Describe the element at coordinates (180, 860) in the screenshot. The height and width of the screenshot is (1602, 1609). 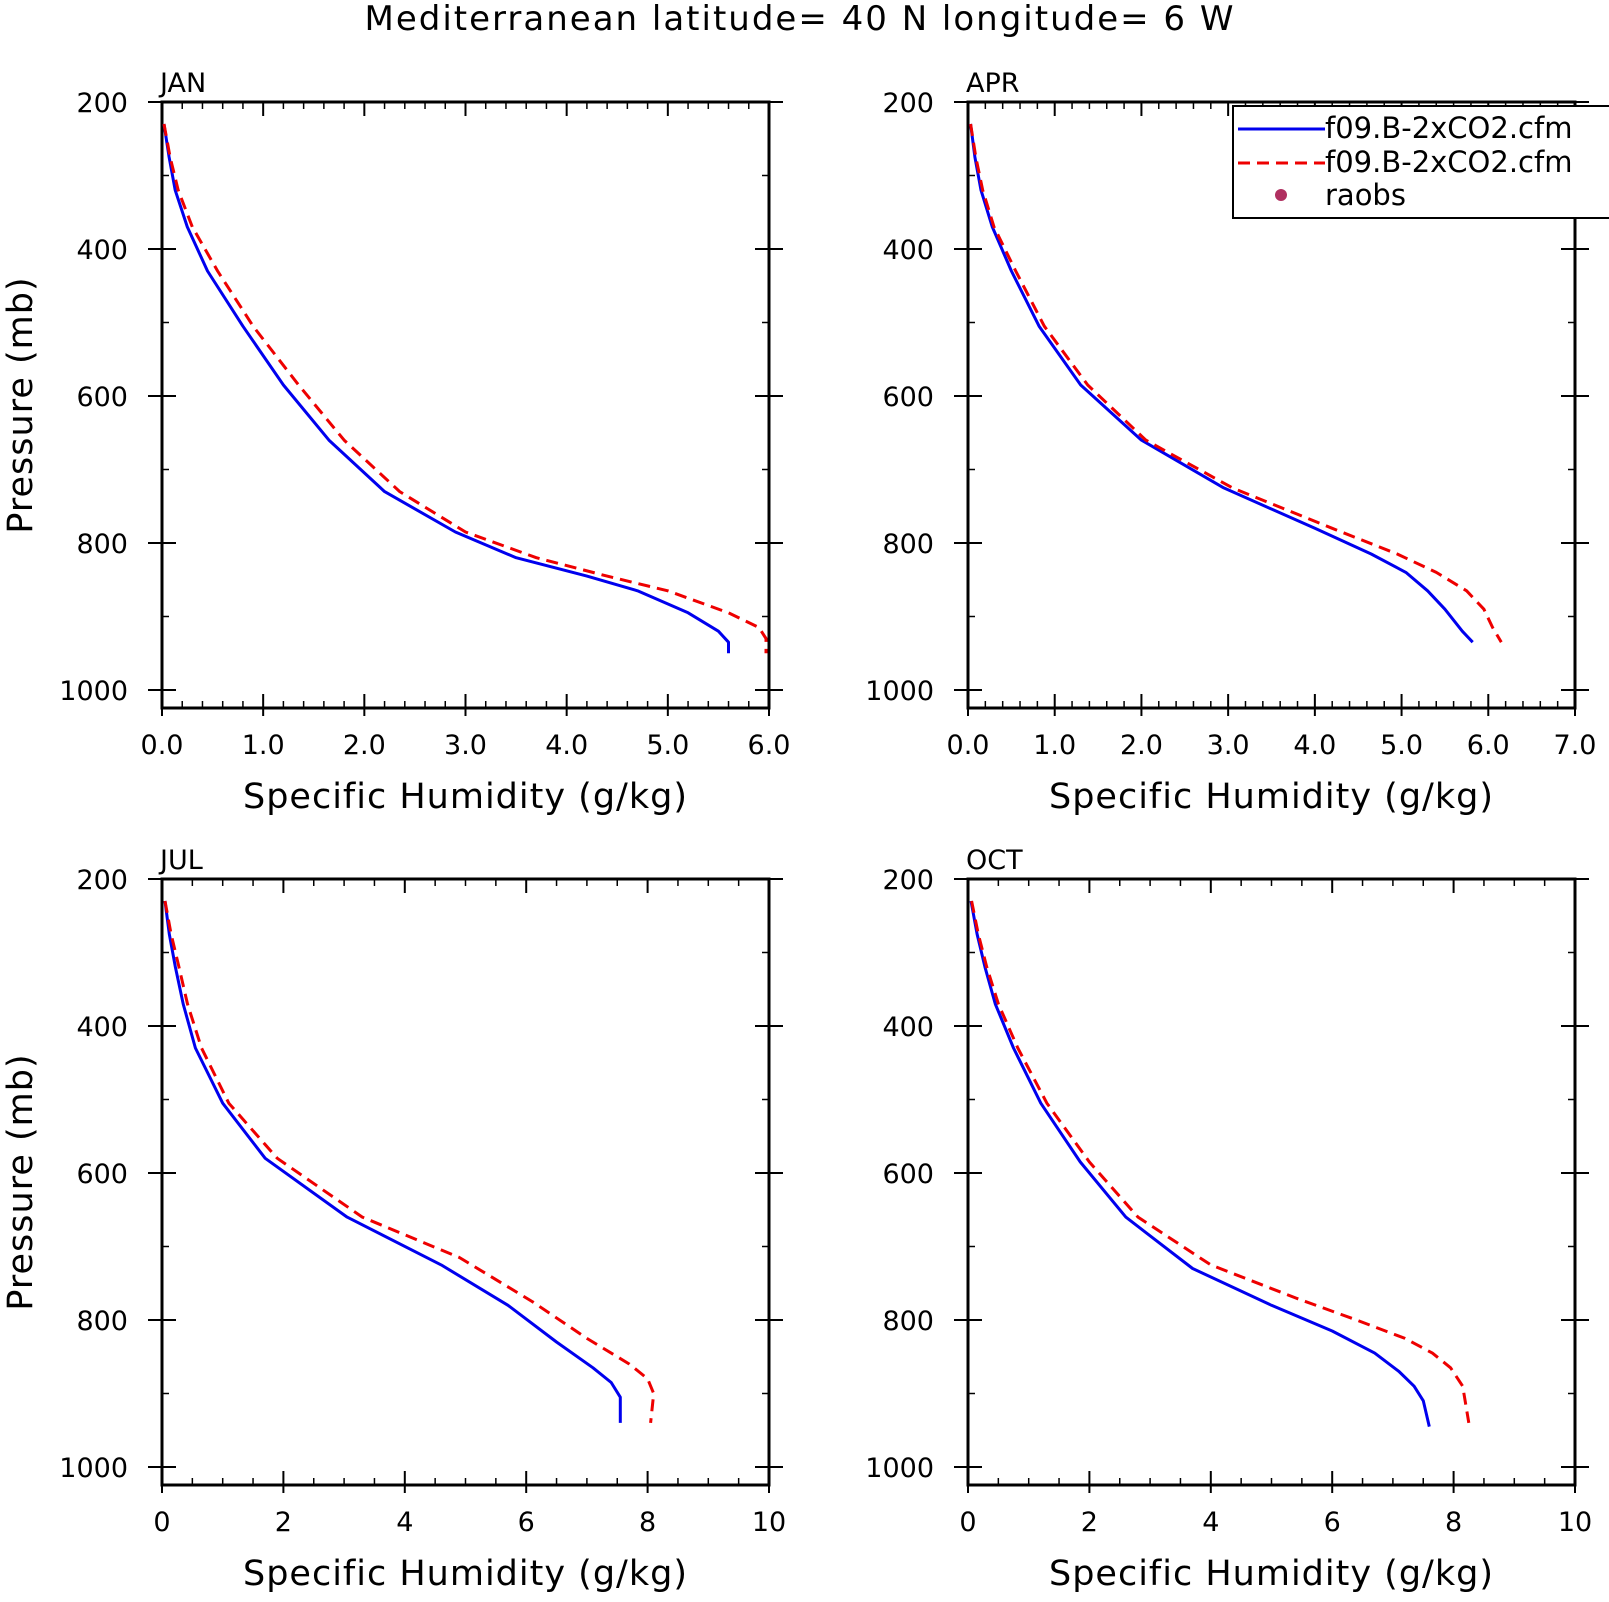
I see `panel-title: JUL` at that location.